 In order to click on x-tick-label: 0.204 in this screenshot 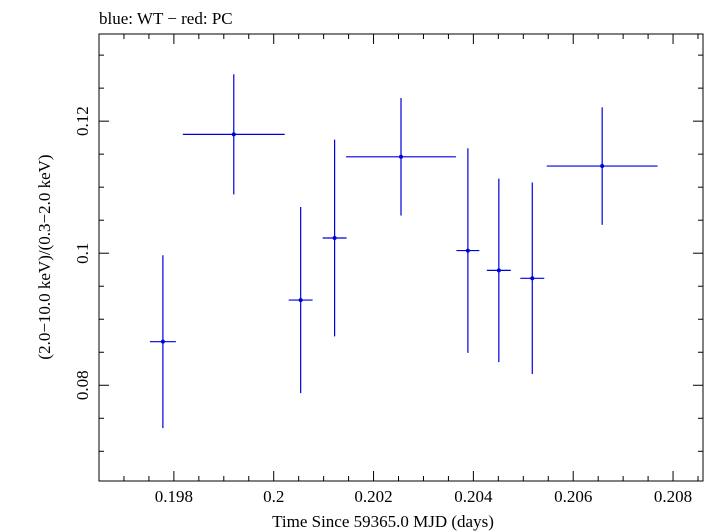, I will do `click(473, 496)`.